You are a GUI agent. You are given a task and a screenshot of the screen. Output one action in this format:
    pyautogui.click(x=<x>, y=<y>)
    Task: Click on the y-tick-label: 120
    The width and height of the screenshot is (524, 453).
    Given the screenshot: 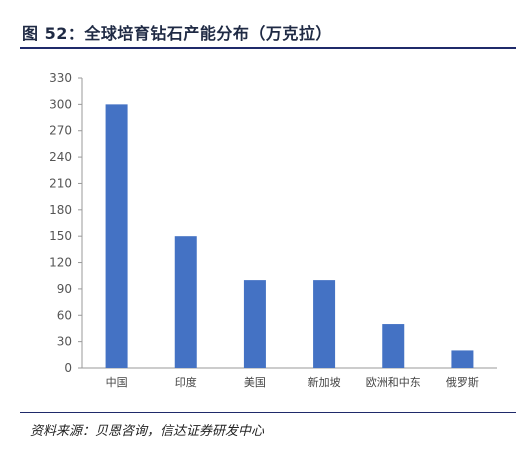 What is the action you would take?
    pyautogui.click(x=60, y=263)
    